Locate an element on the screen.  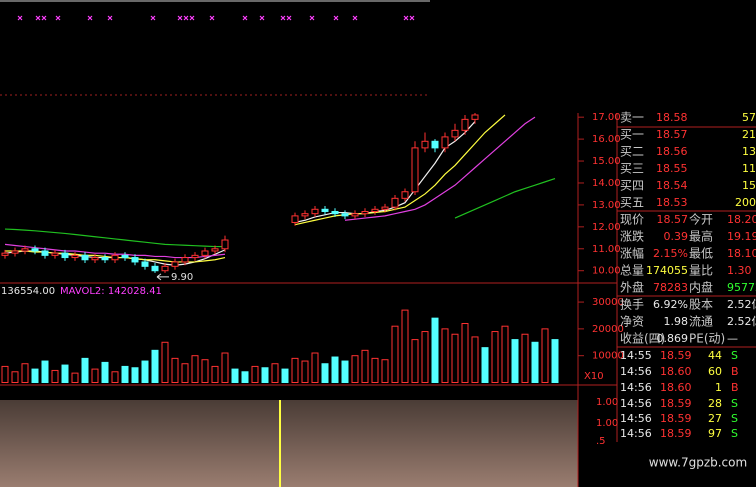
stat-label: PE(动) is located at coordinates (707, 339).